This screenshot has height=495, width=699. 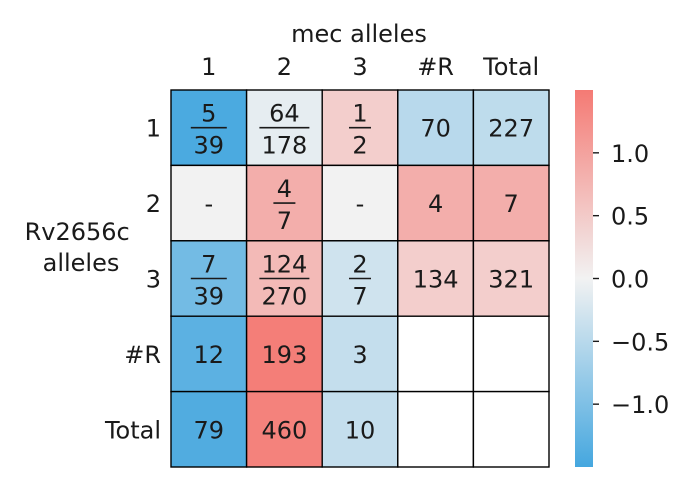 What do you see at coordinates (142, 355) in the screenshot?
I see `row-label: #R` at bounding box center [142, 355].